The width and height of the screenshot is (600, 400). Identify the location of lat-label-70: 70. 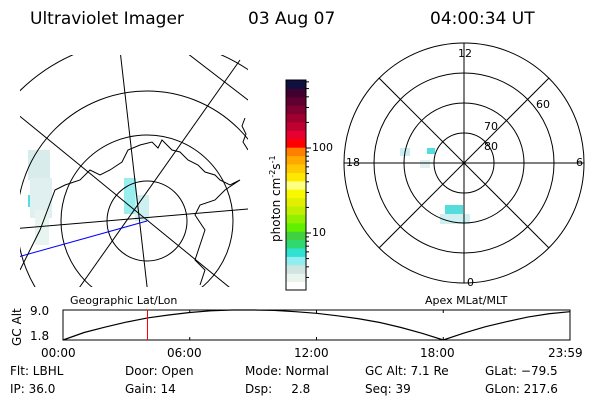
(491, 126).